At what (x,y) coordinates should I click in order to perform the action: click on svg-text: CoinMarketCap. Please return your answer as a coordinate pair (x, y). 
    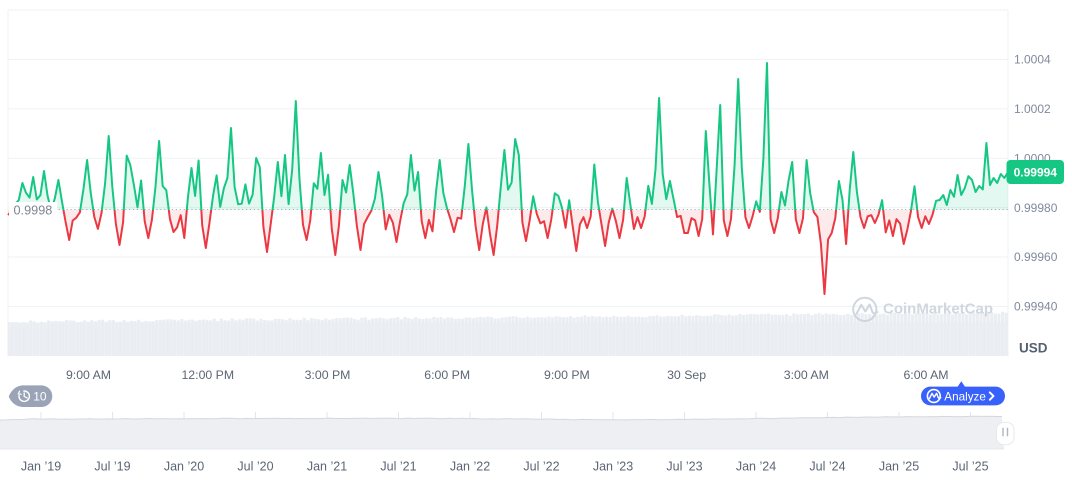
    Looking at the image, I should click on (938, 309).